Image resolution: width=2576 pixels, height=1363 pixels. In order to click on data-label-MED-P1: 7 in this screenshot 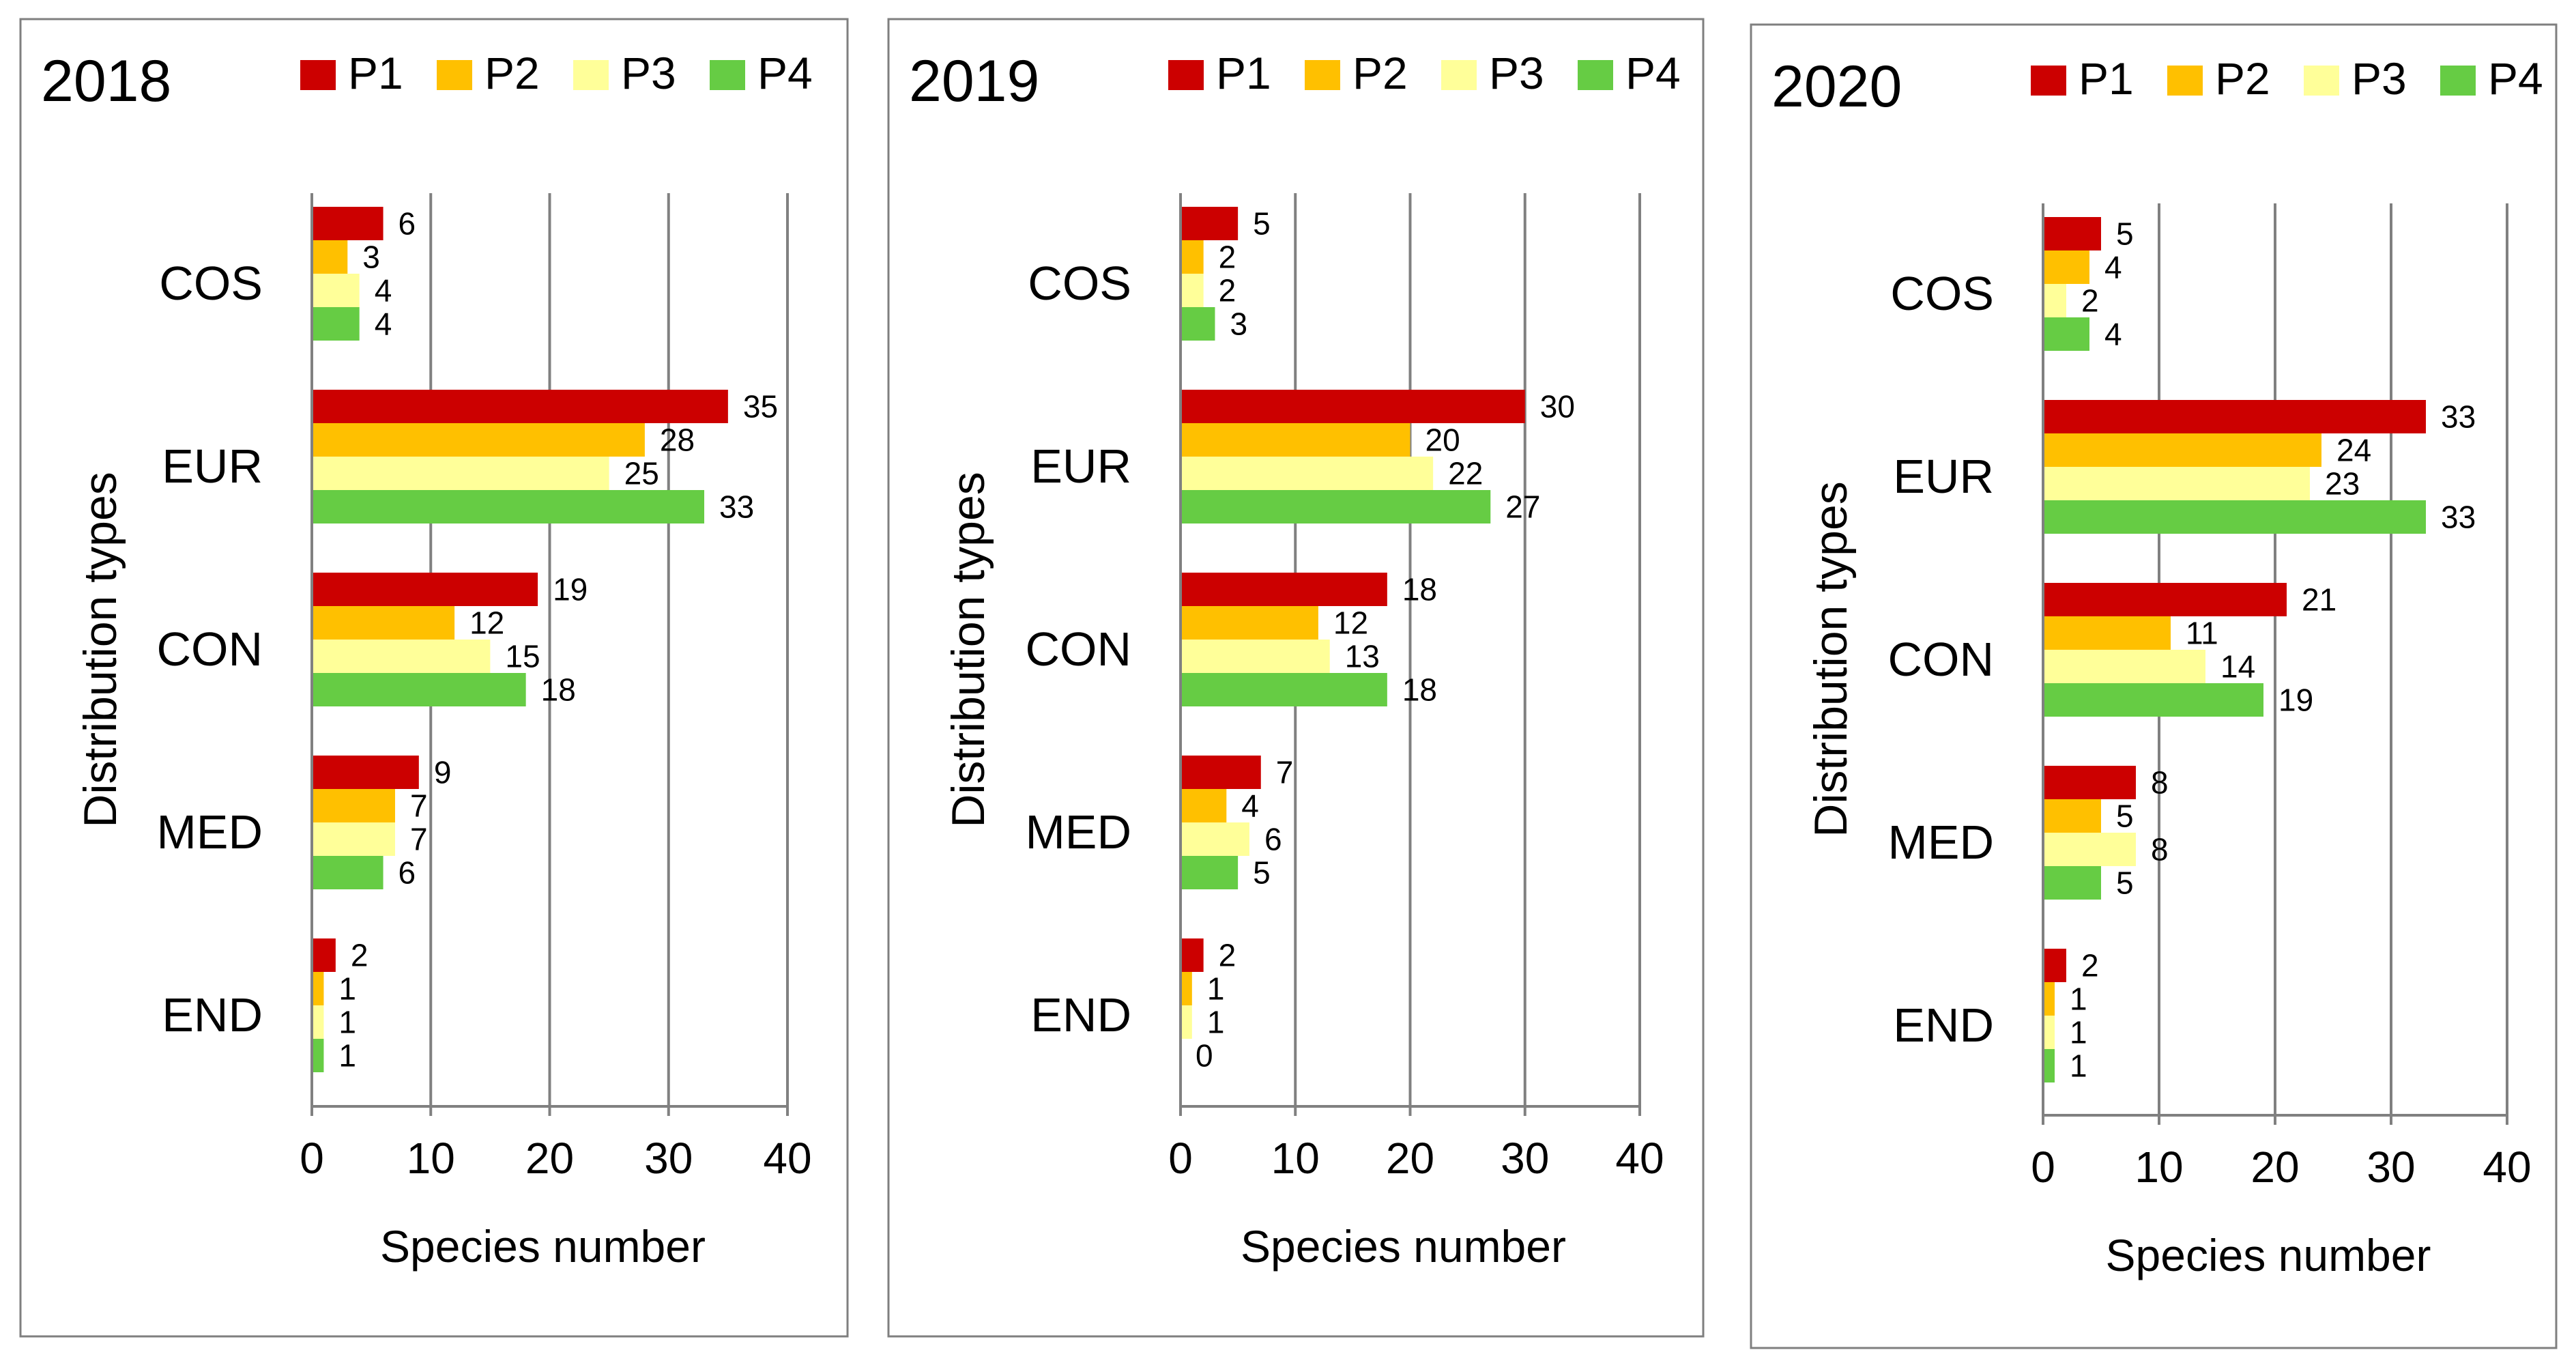, I will do `click(1285, 772)`.